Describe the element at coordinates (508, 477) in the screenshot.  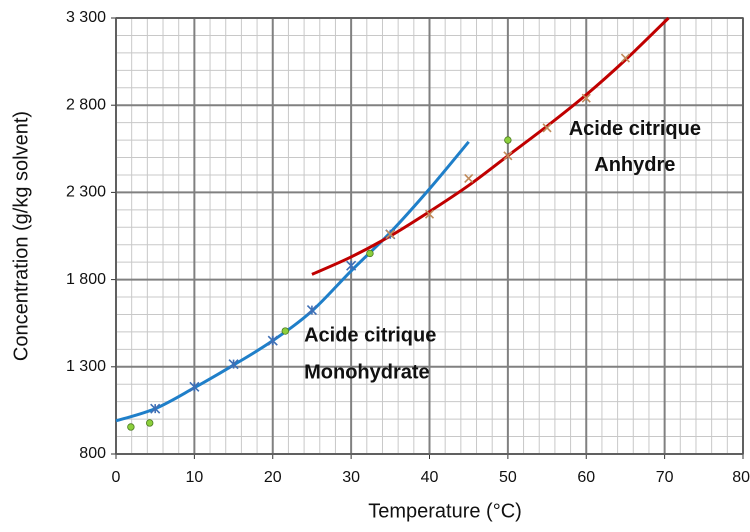
I see `x-tick-label: 50` at that location.